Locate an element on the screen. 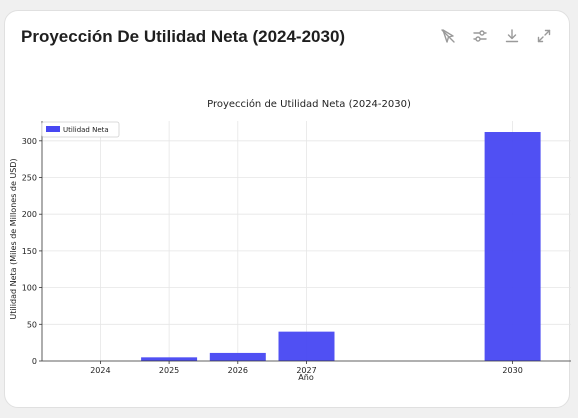  y-tick-label: 100 is located at coordinates (29, 288).